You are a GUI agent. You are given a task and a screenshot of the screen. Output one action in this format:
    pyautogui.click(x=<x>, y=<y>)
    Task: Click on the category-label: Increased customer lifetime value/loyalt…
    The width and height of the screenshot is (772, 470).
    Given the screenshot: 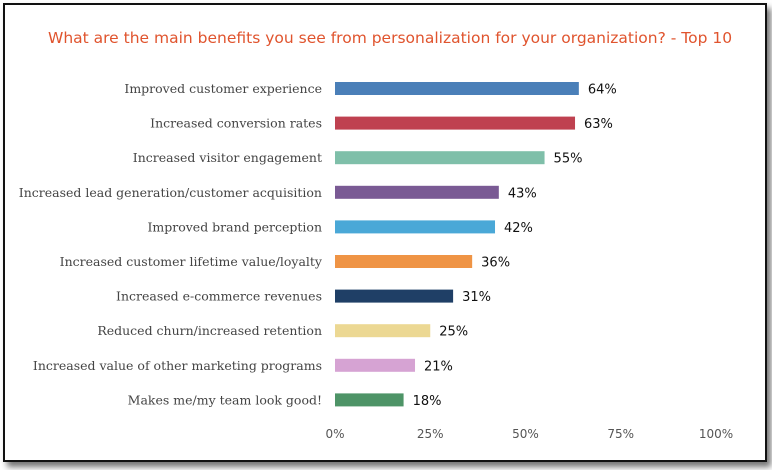 What is the action you would take?
    pyautogui.click(x=191, y=261)
    